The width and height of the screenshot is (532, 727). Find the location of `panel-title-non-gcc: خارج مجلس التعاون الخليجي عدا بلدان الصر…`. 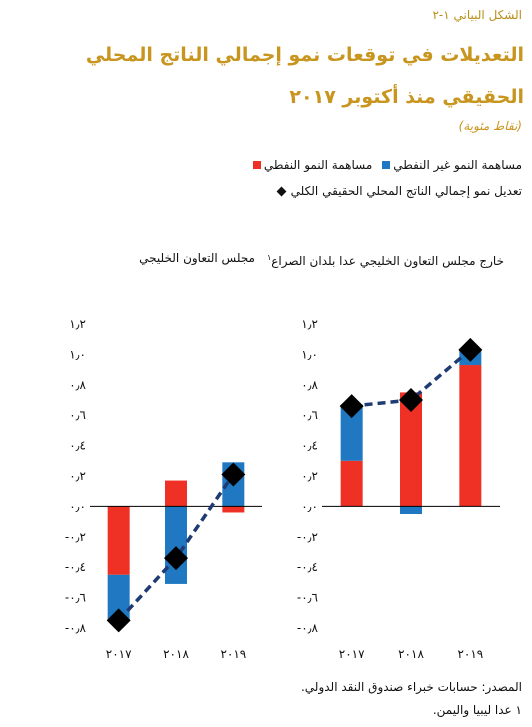

panel-title-non-gcc: خارج مجلس التعاون الخليجي عدا بلدان الصر… is located at coordinates (385, 260).